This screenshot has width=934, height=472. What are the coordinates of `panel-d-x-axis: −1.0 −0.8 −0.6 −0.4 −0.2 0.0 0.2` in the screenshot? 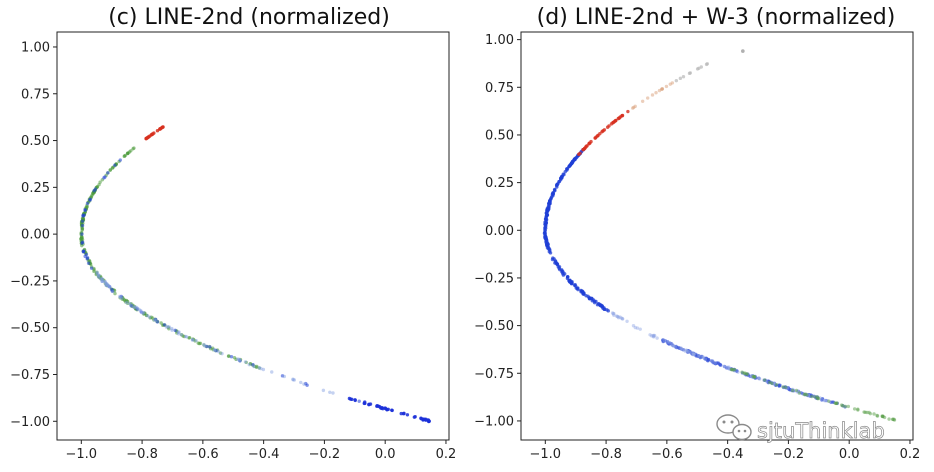 It's located at (725, 451).